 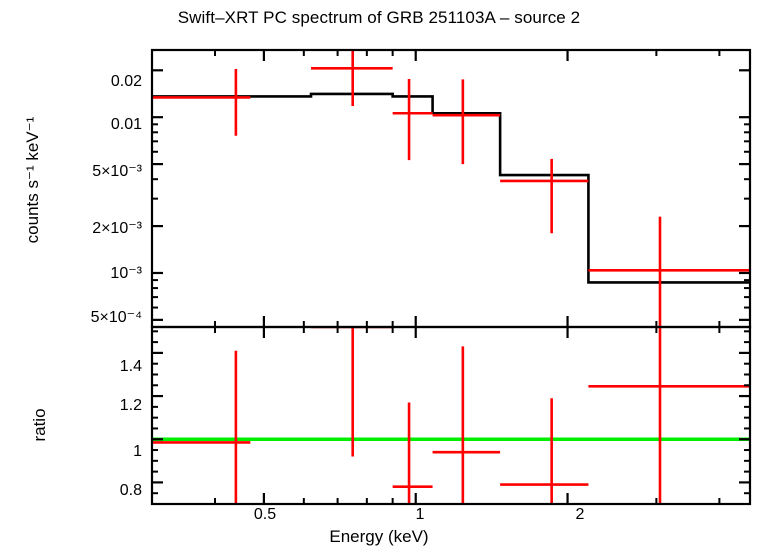 I want to click on xtick-2: 2, so click(x=580, y=514).